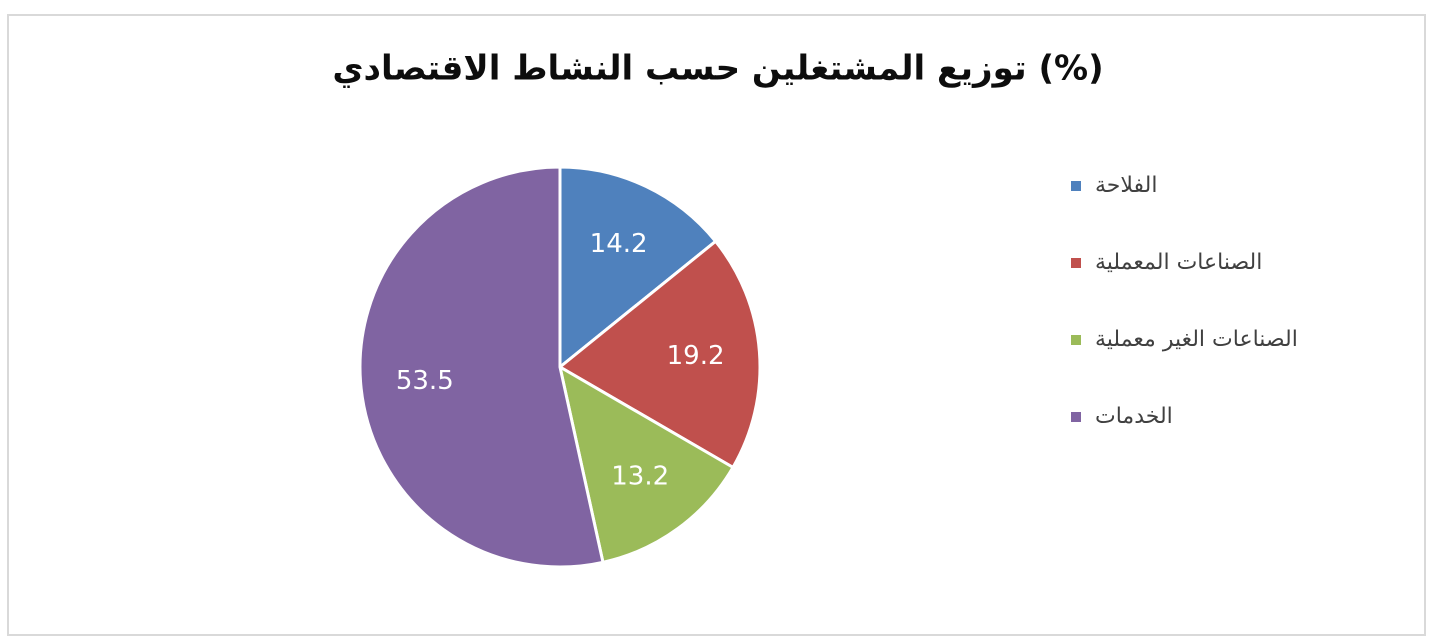  I want to click on data-label: 19.2, so click(696, 356).